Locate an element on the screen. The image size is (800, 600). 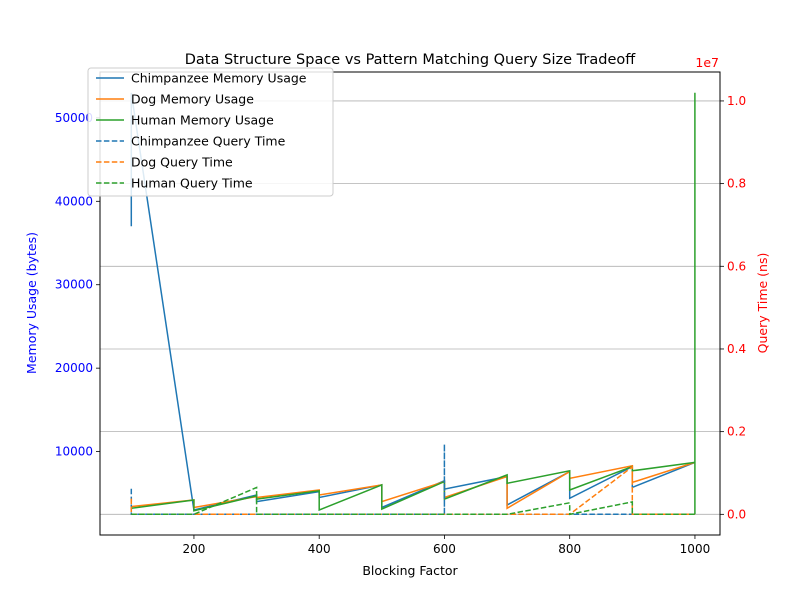
y-left-axis-label: Memory Usage (bytes) is located at coordinates (31, 303).